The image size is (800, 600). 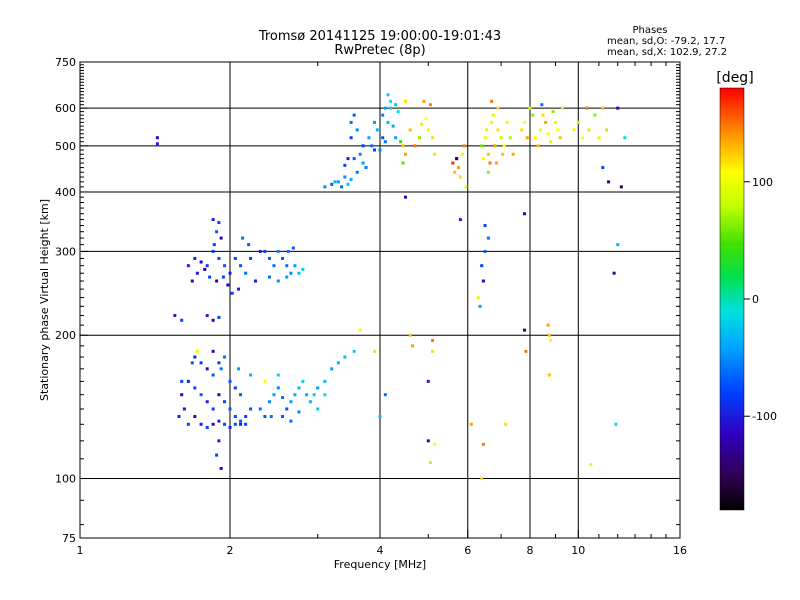 What do you see at coordinates (732, 299) in the screenshot?
I see `colorbar` at bounding box center [732, 299].